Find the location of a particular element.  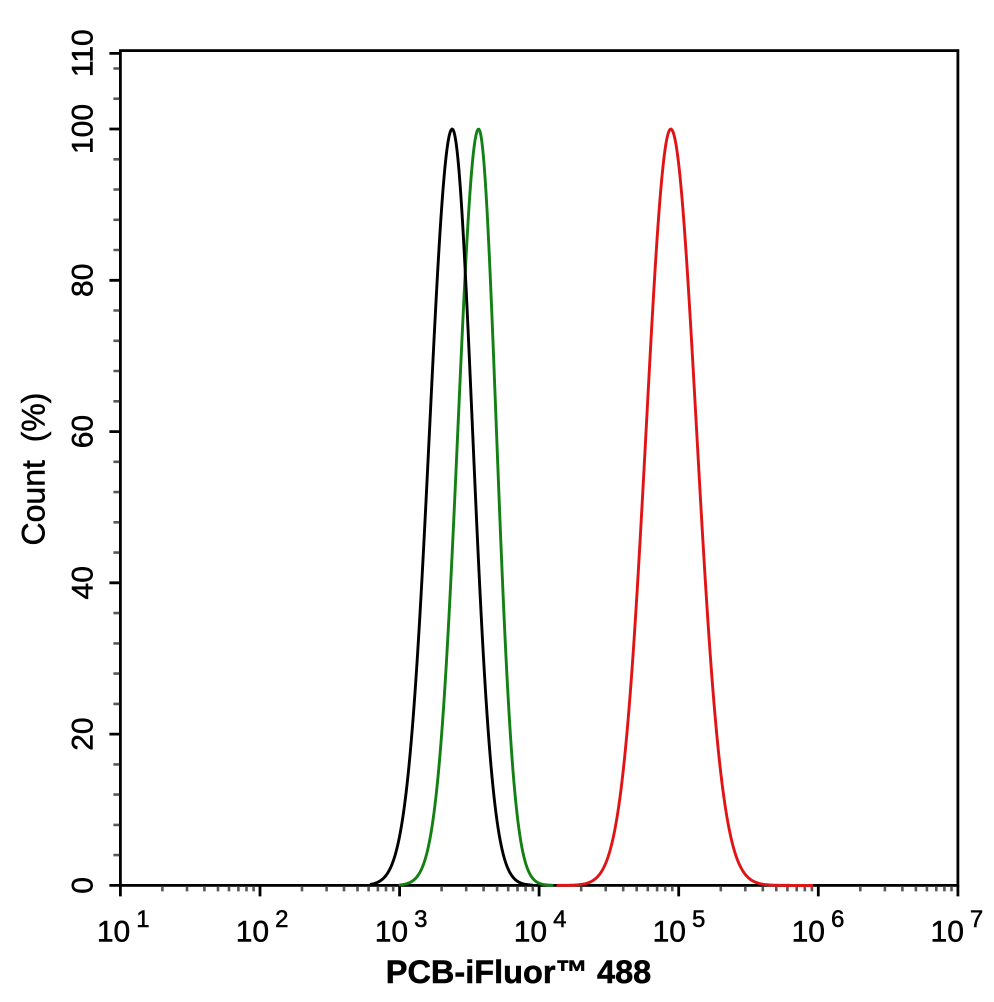

svg-text: 80 is located at coordinates (83, 280).